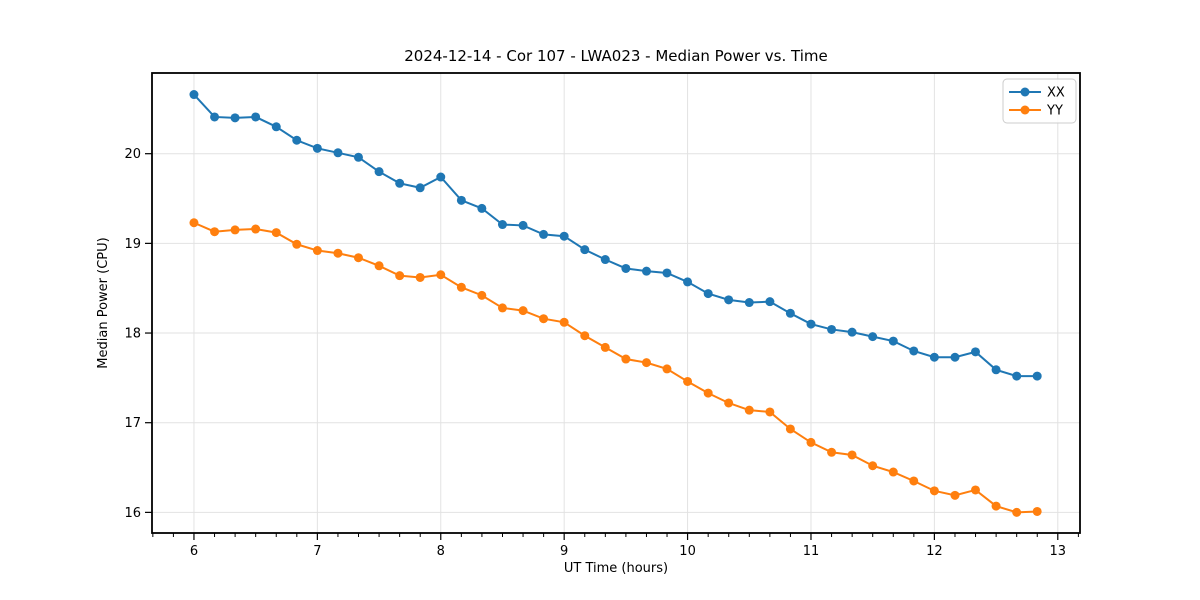 This screenshot has height=600, width=1200. I want to click on legend: XX YY, so click(1039, 101).